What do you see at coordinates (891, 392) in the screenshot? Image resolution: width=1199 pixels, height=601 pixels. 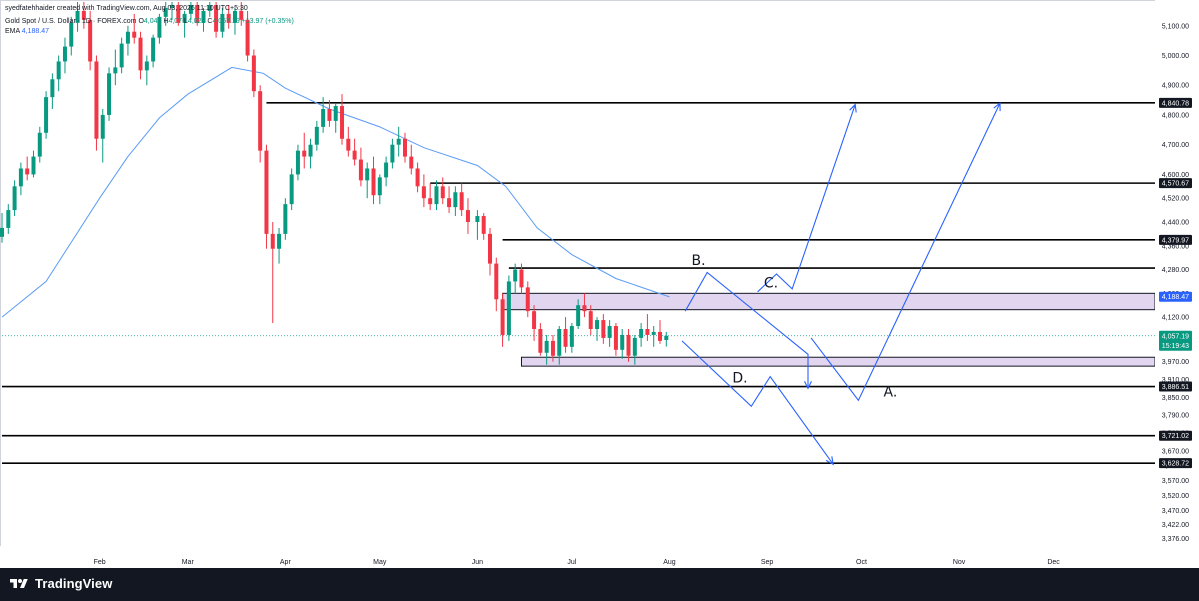 I see `annotation-label-a: A.` at bounding box center [891, 392].